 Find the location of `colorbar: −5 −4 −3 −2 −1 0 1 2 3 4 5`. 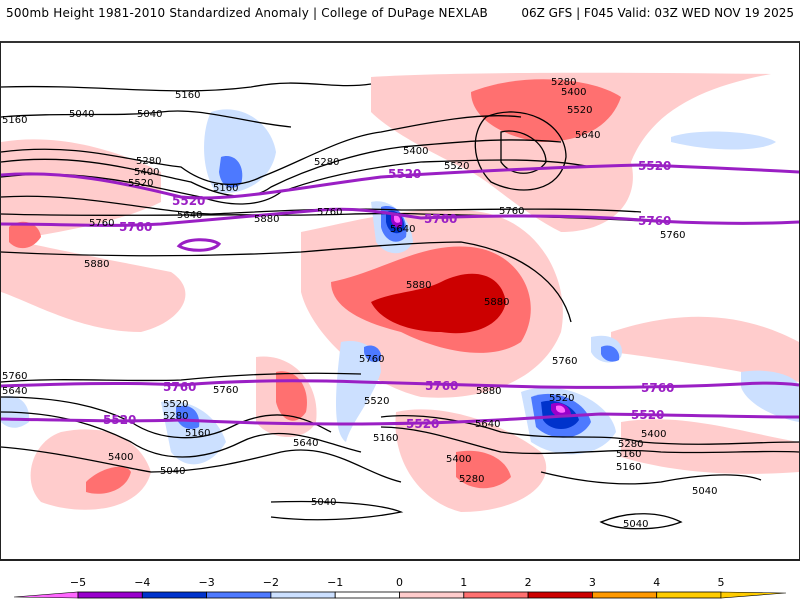

colorbar: −5 −4 −3 −2 −1 0 1 2 3 4 5 is located at coordinates (400, 587).